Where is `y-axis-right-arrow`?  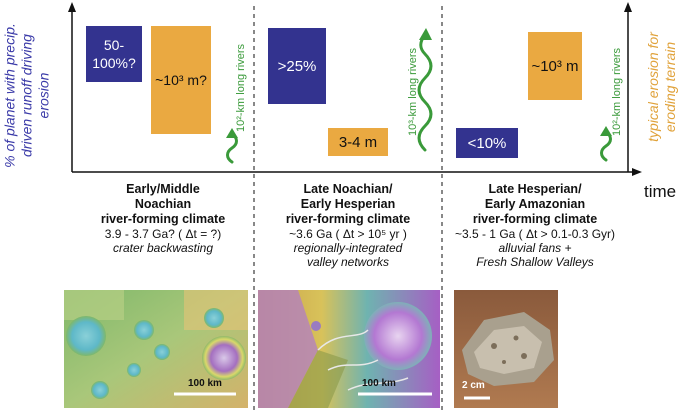 y-axis-right-arrow is located at coordinates (628, 7).